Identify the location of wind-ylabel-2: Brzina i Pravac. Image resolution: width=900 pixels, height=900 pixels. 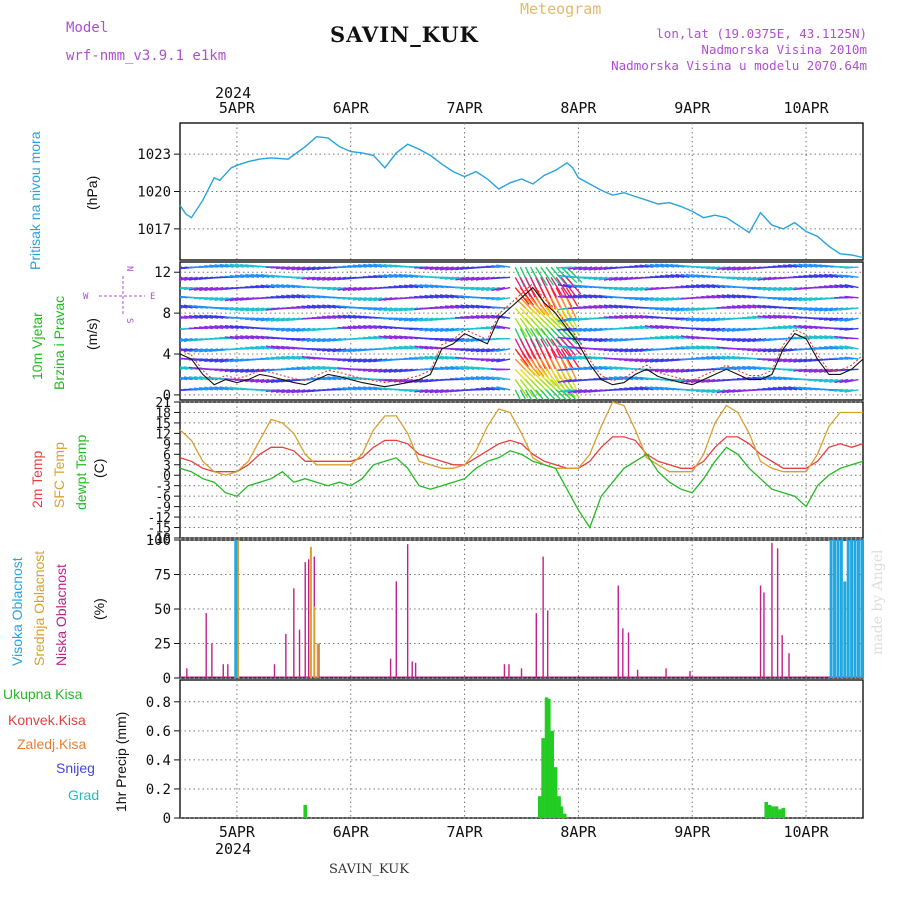
(59, 343).